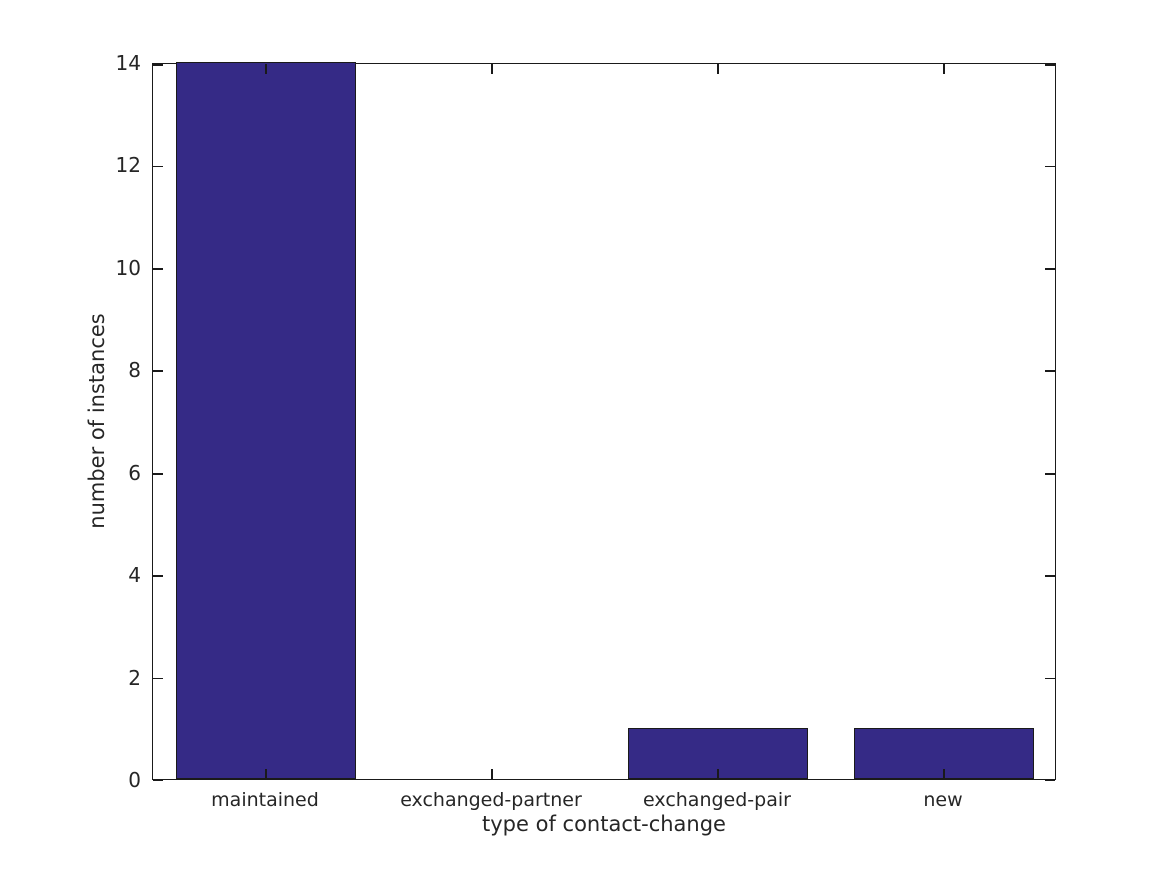 The width and height of the screenshot is (1167, 875). What do you see at coordinates (128, 165) in the screenshot?
I see `y-tick-label: 12` at bounding box center [128, 165].